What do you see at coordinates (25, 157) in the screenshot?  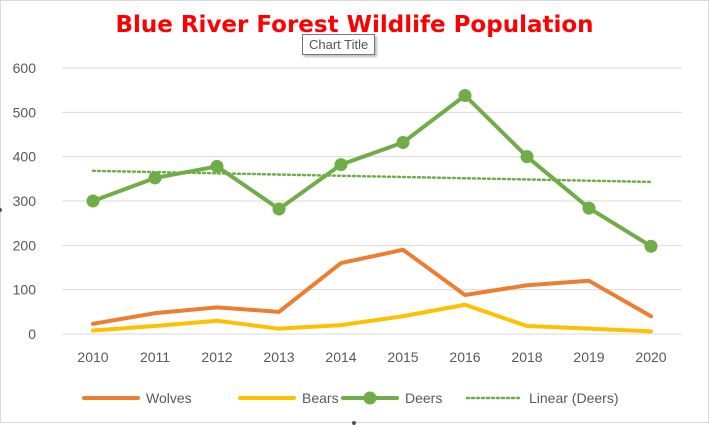 I see `y-tick-label: 400` at bounding box center [25, 157].